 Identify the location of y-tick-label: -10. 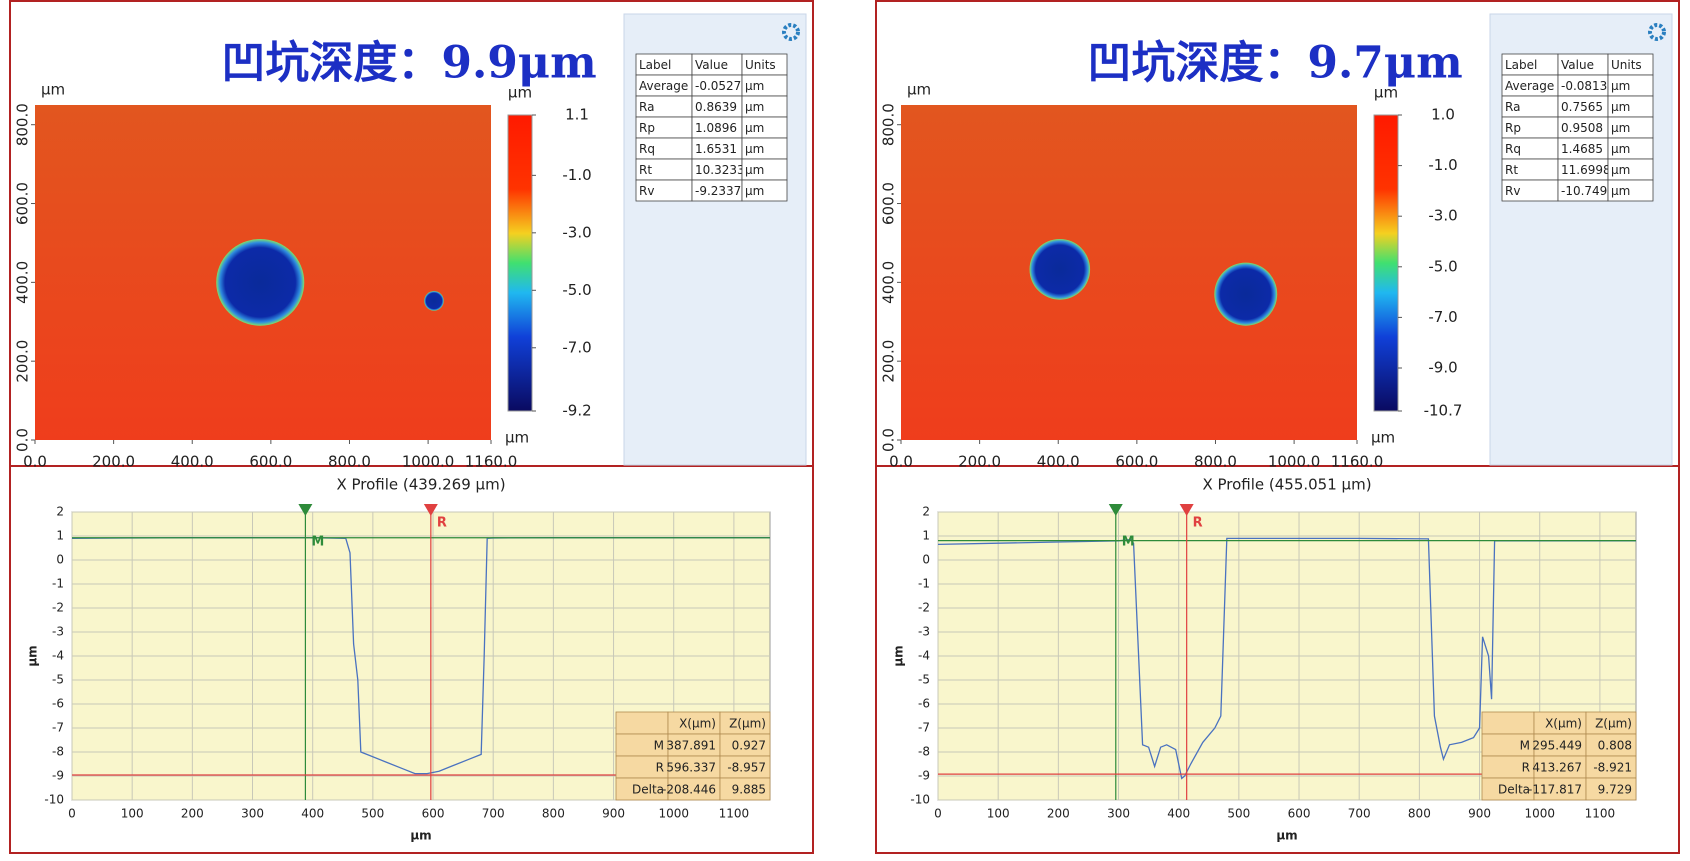
(920, 800).